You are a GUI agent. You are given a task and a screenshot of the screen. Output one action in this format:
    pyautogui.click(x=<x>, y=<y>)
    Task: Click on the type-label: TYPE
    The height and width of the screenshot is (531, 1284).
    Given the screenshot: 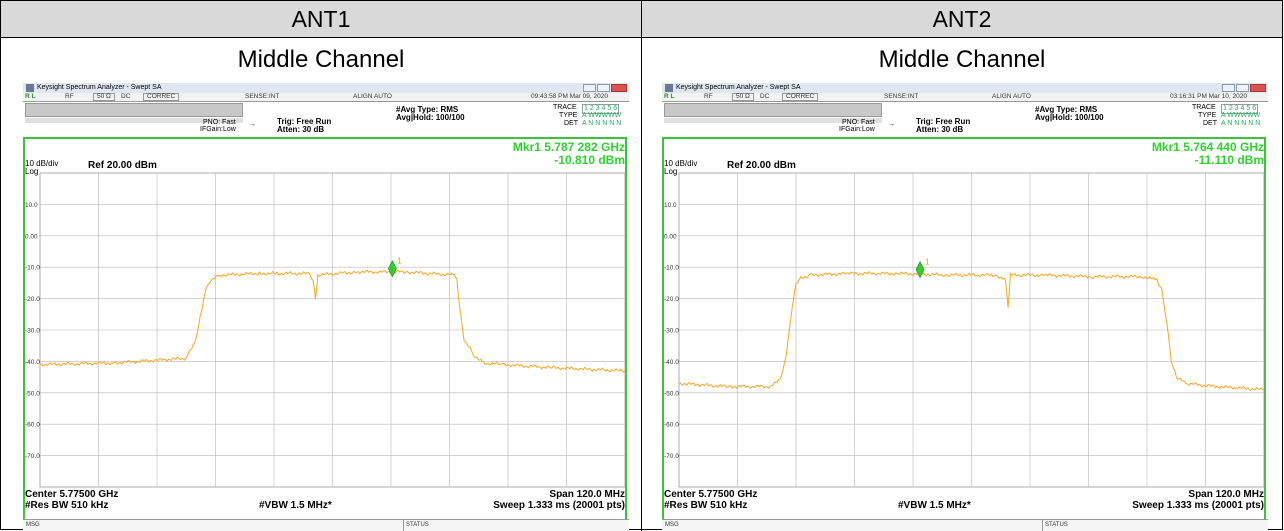 What is the action you would take?
    pyautogui.click(x=568, y=115)
    